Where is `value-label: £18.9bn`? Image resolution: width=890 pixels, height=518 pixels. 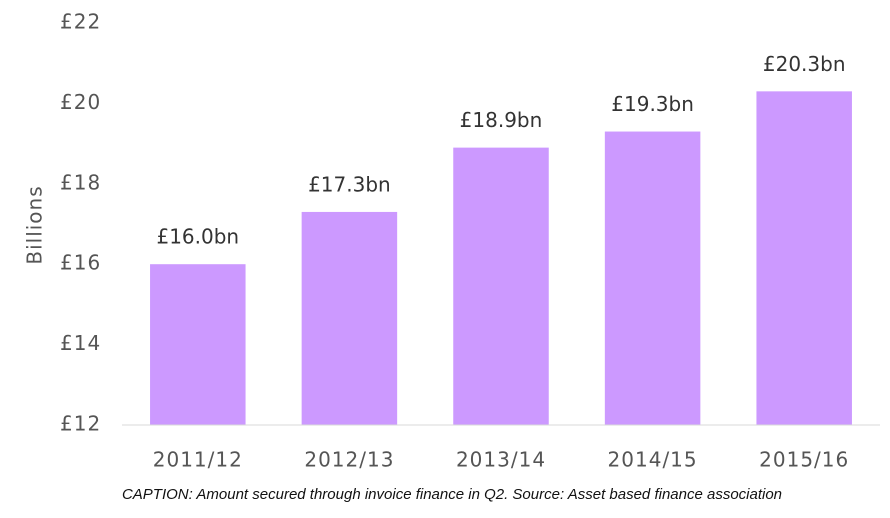
value-label: £18.9bn is located at coordinates (501, 120).